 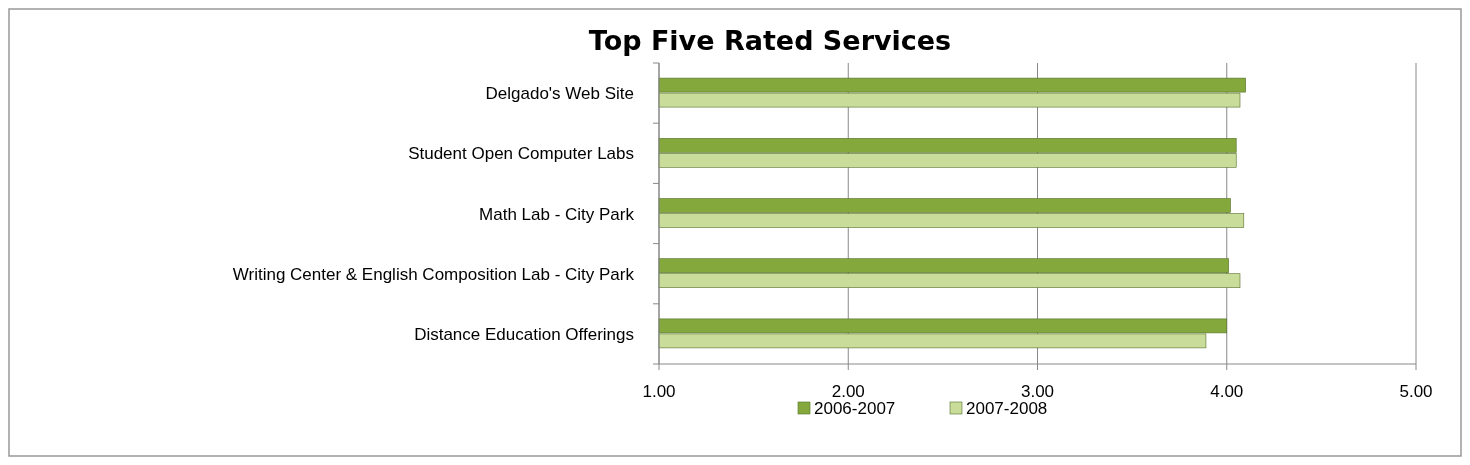 What do you see at coordinates (524, 334) in the screenshot?
I see `y-tick-label: Distance Education Offerings` at bounding box center [524, 334].